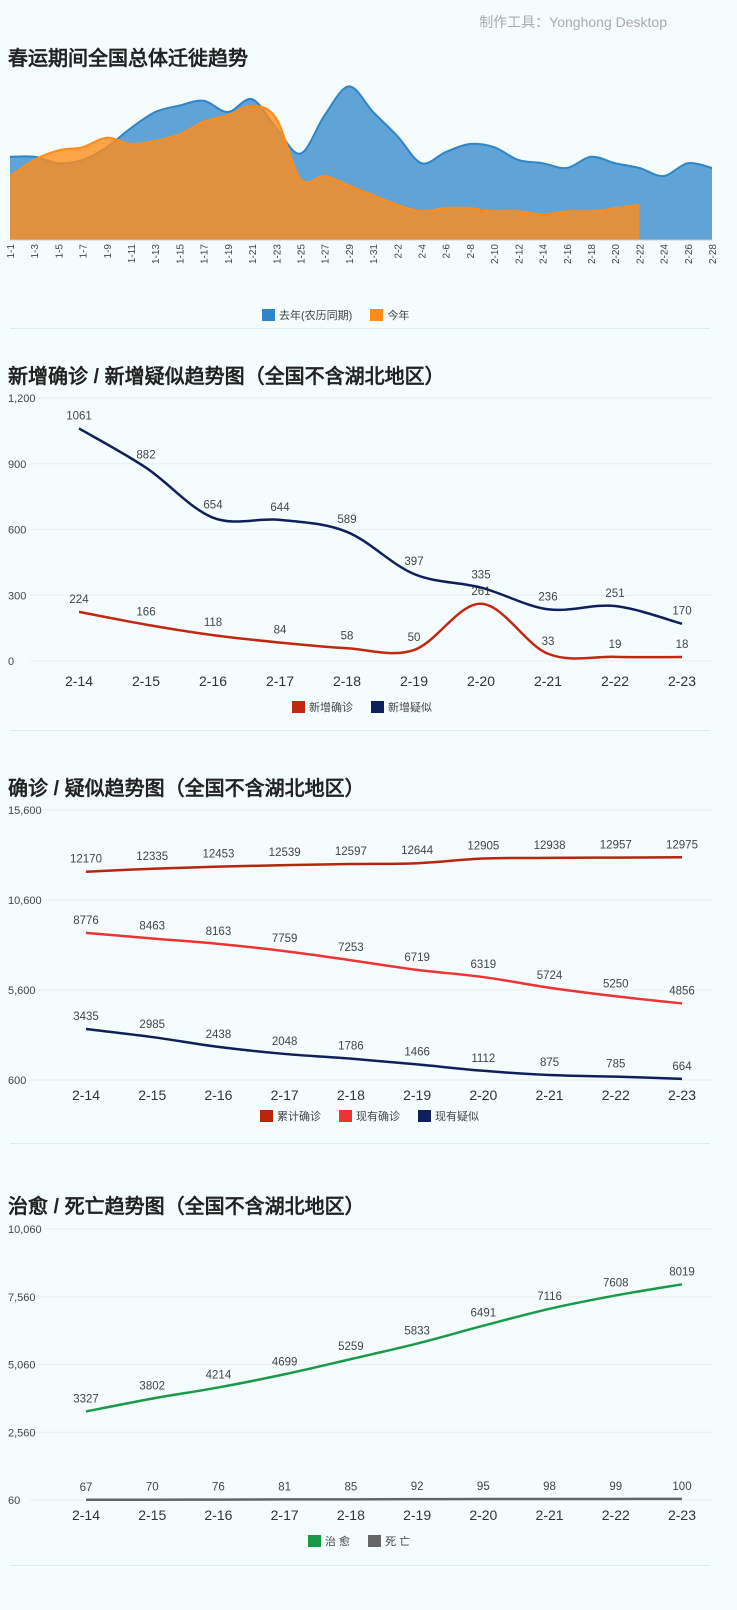  Describe the element at coordinates (219, 932) in the screenshot. I see `data-label: 8163` at that location.